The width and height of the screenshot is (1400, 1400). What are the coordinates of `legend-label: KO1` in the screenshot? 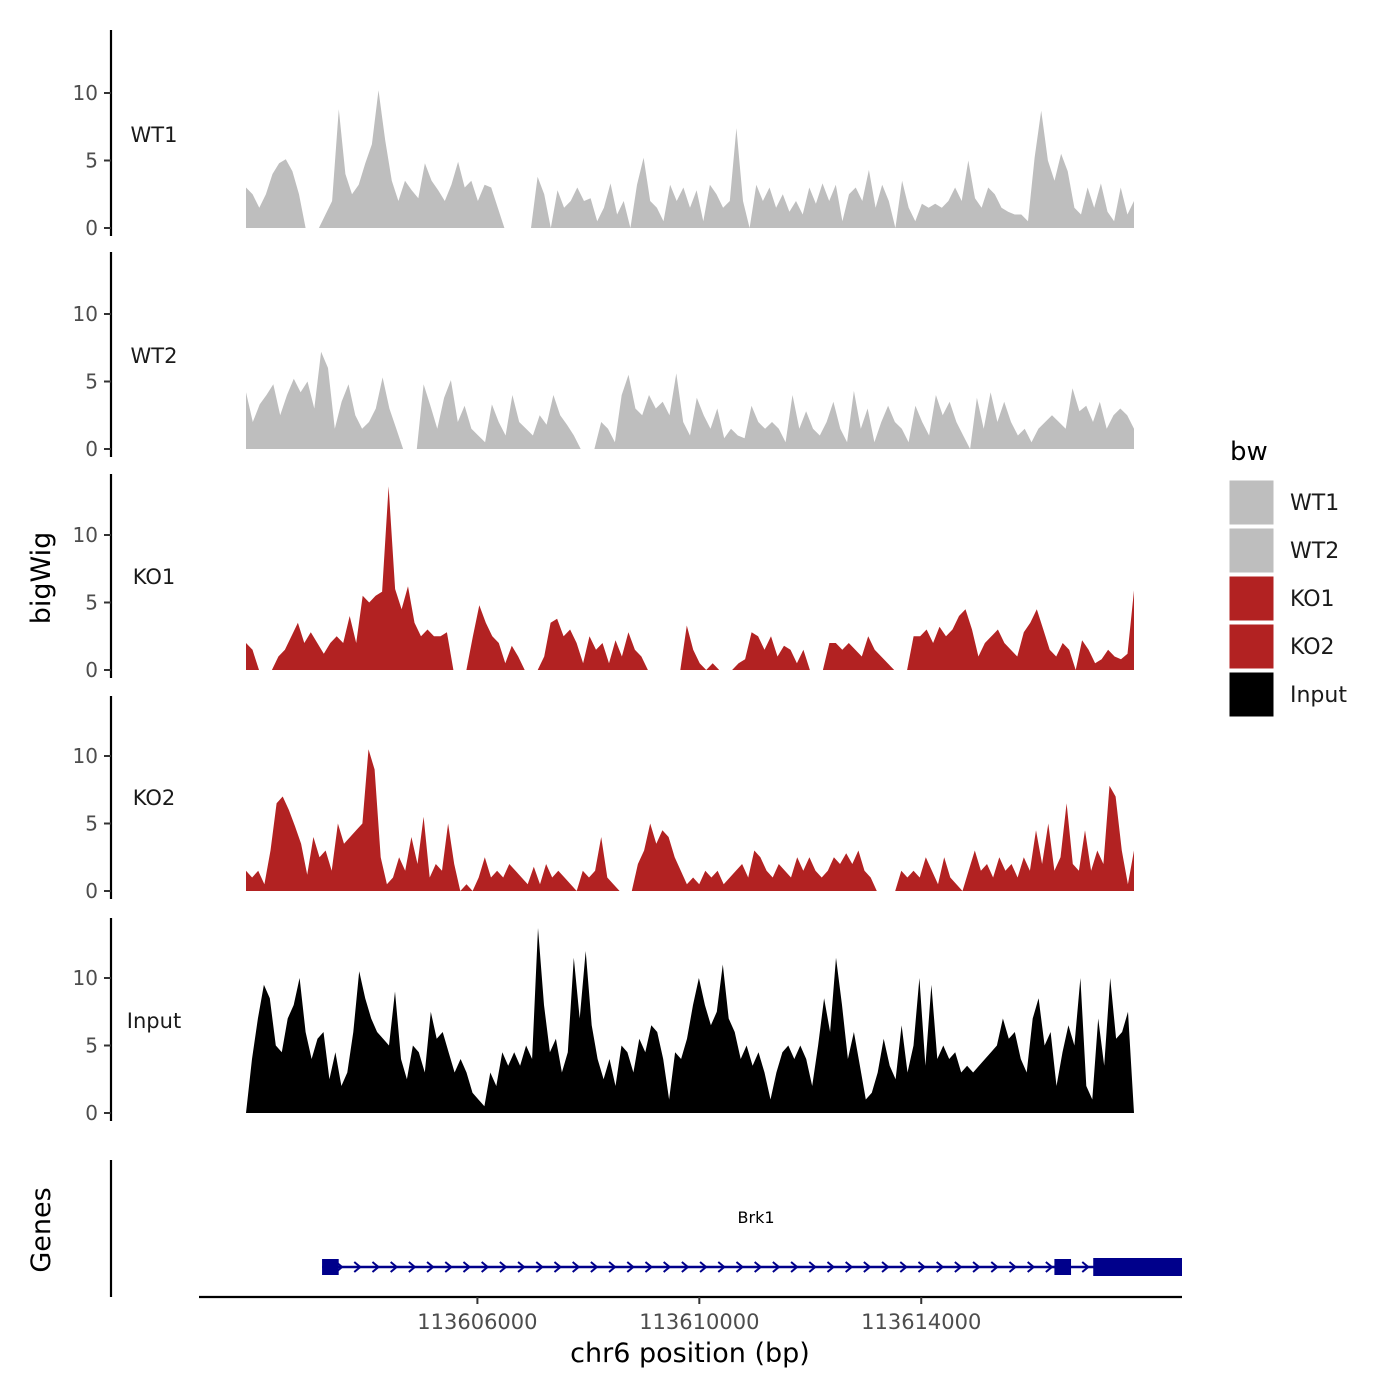 It's located at (1312, 599).